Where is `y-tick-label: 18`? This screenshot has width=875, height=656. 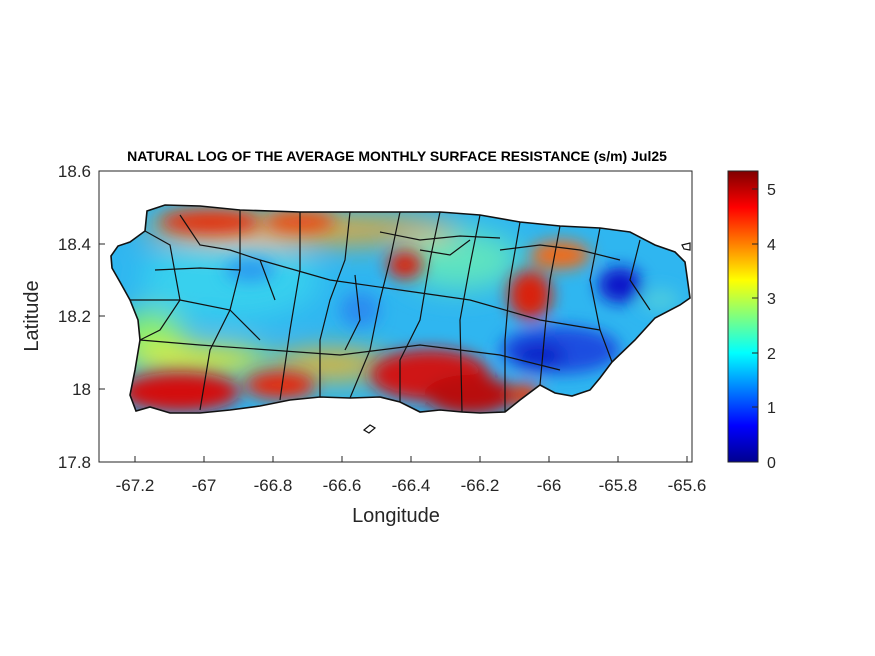
y-tick-label: 18 is located at coordinates (81, 389).